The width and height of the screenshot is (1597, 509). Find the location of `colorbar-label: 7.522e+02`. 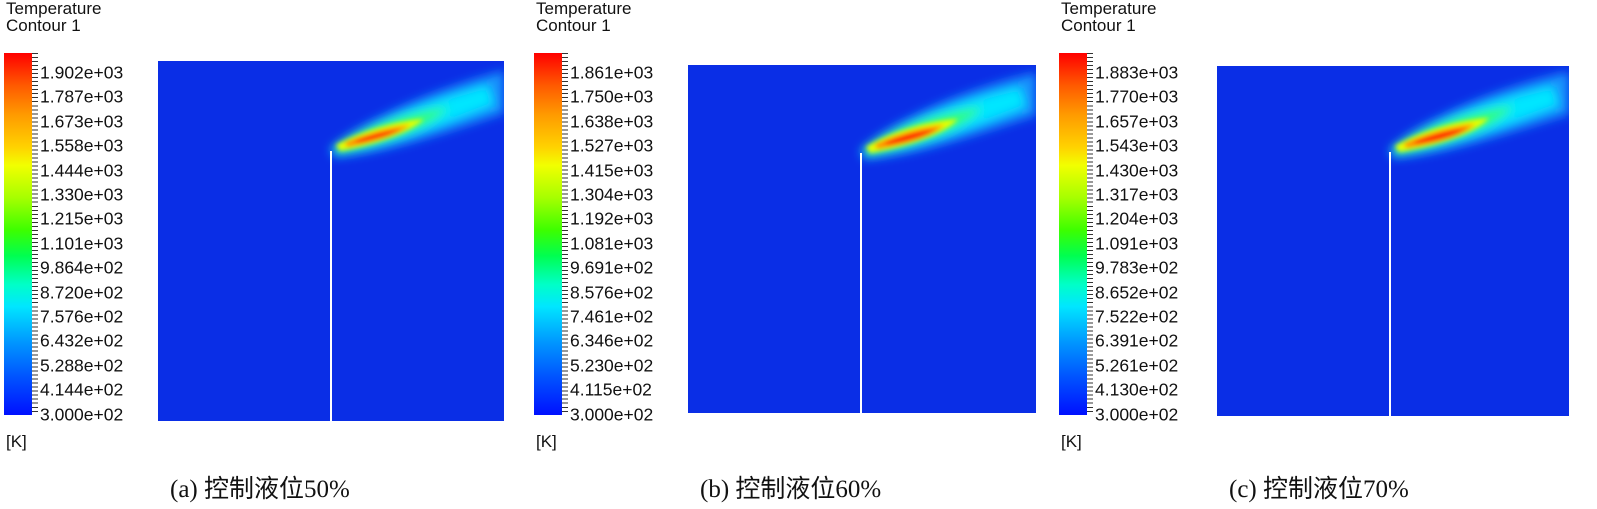

colorbar-label: 7.522e+02 is located at coordinates (1137, 316).